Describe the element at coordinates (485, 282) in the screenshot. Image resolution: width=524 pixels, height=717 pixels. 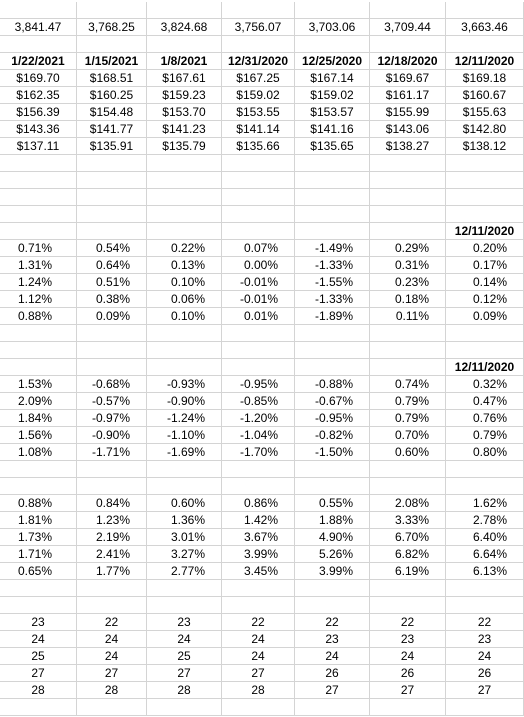
I see `percent-cell: 0.14%` at that location.